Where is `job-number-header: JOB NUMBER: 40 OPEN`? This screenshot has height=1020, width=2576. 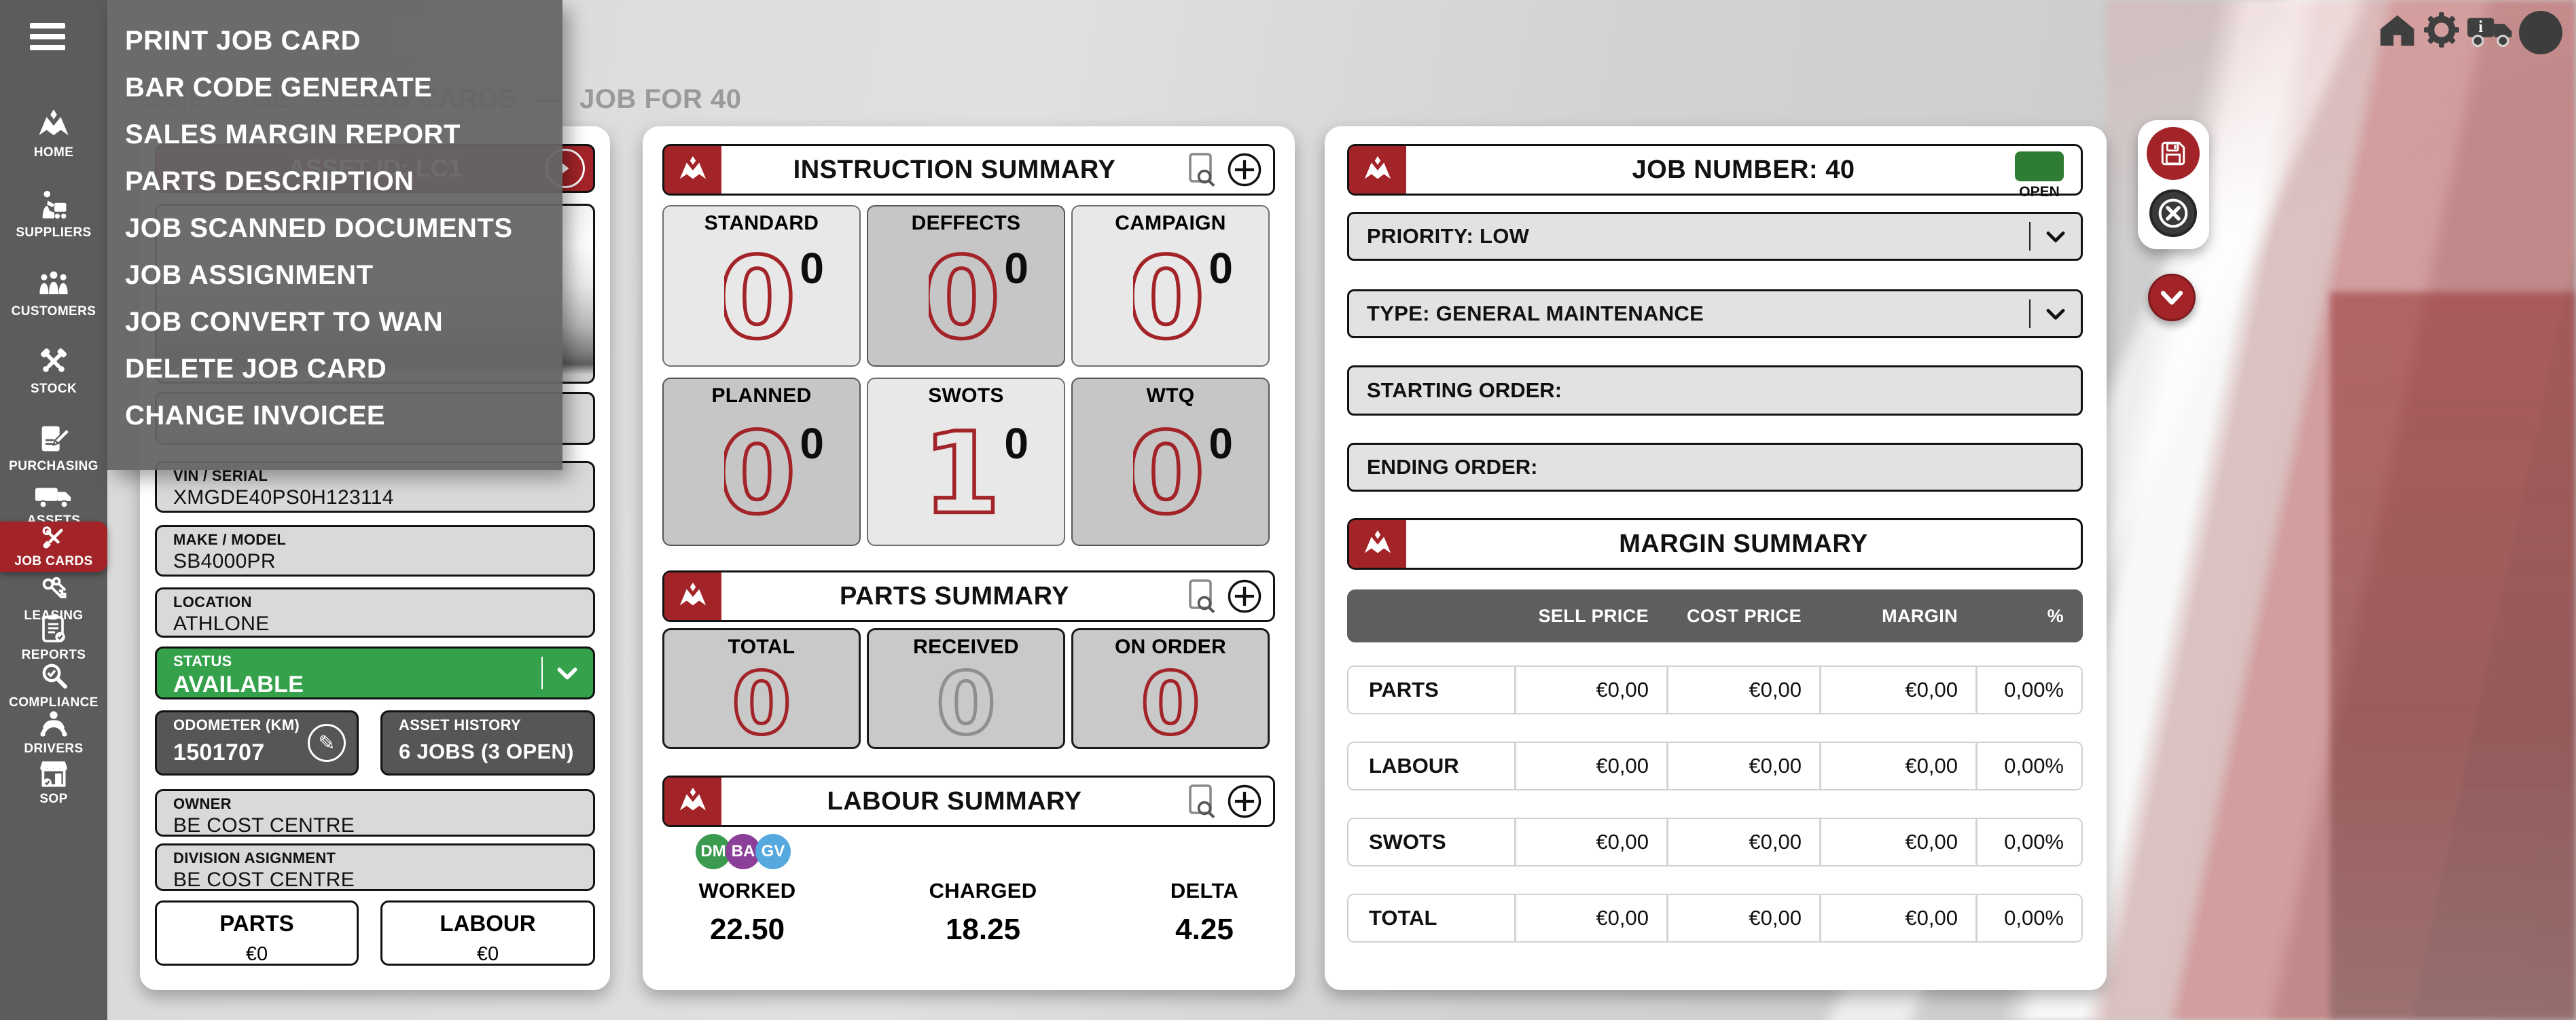 job-number-header: JOB NUMBER: 40 OPEN is located at coordinates (1715, 172).